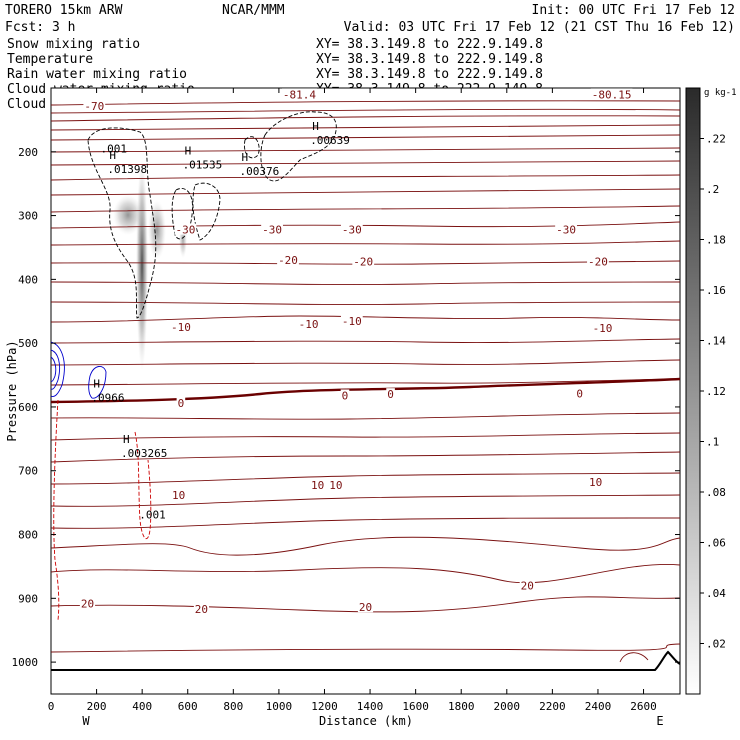  What do you see at coordinates (40, 27) in the screenshot?
I see `forecast-hour: Fcst: 3 h` at bounding box center [40, 27].